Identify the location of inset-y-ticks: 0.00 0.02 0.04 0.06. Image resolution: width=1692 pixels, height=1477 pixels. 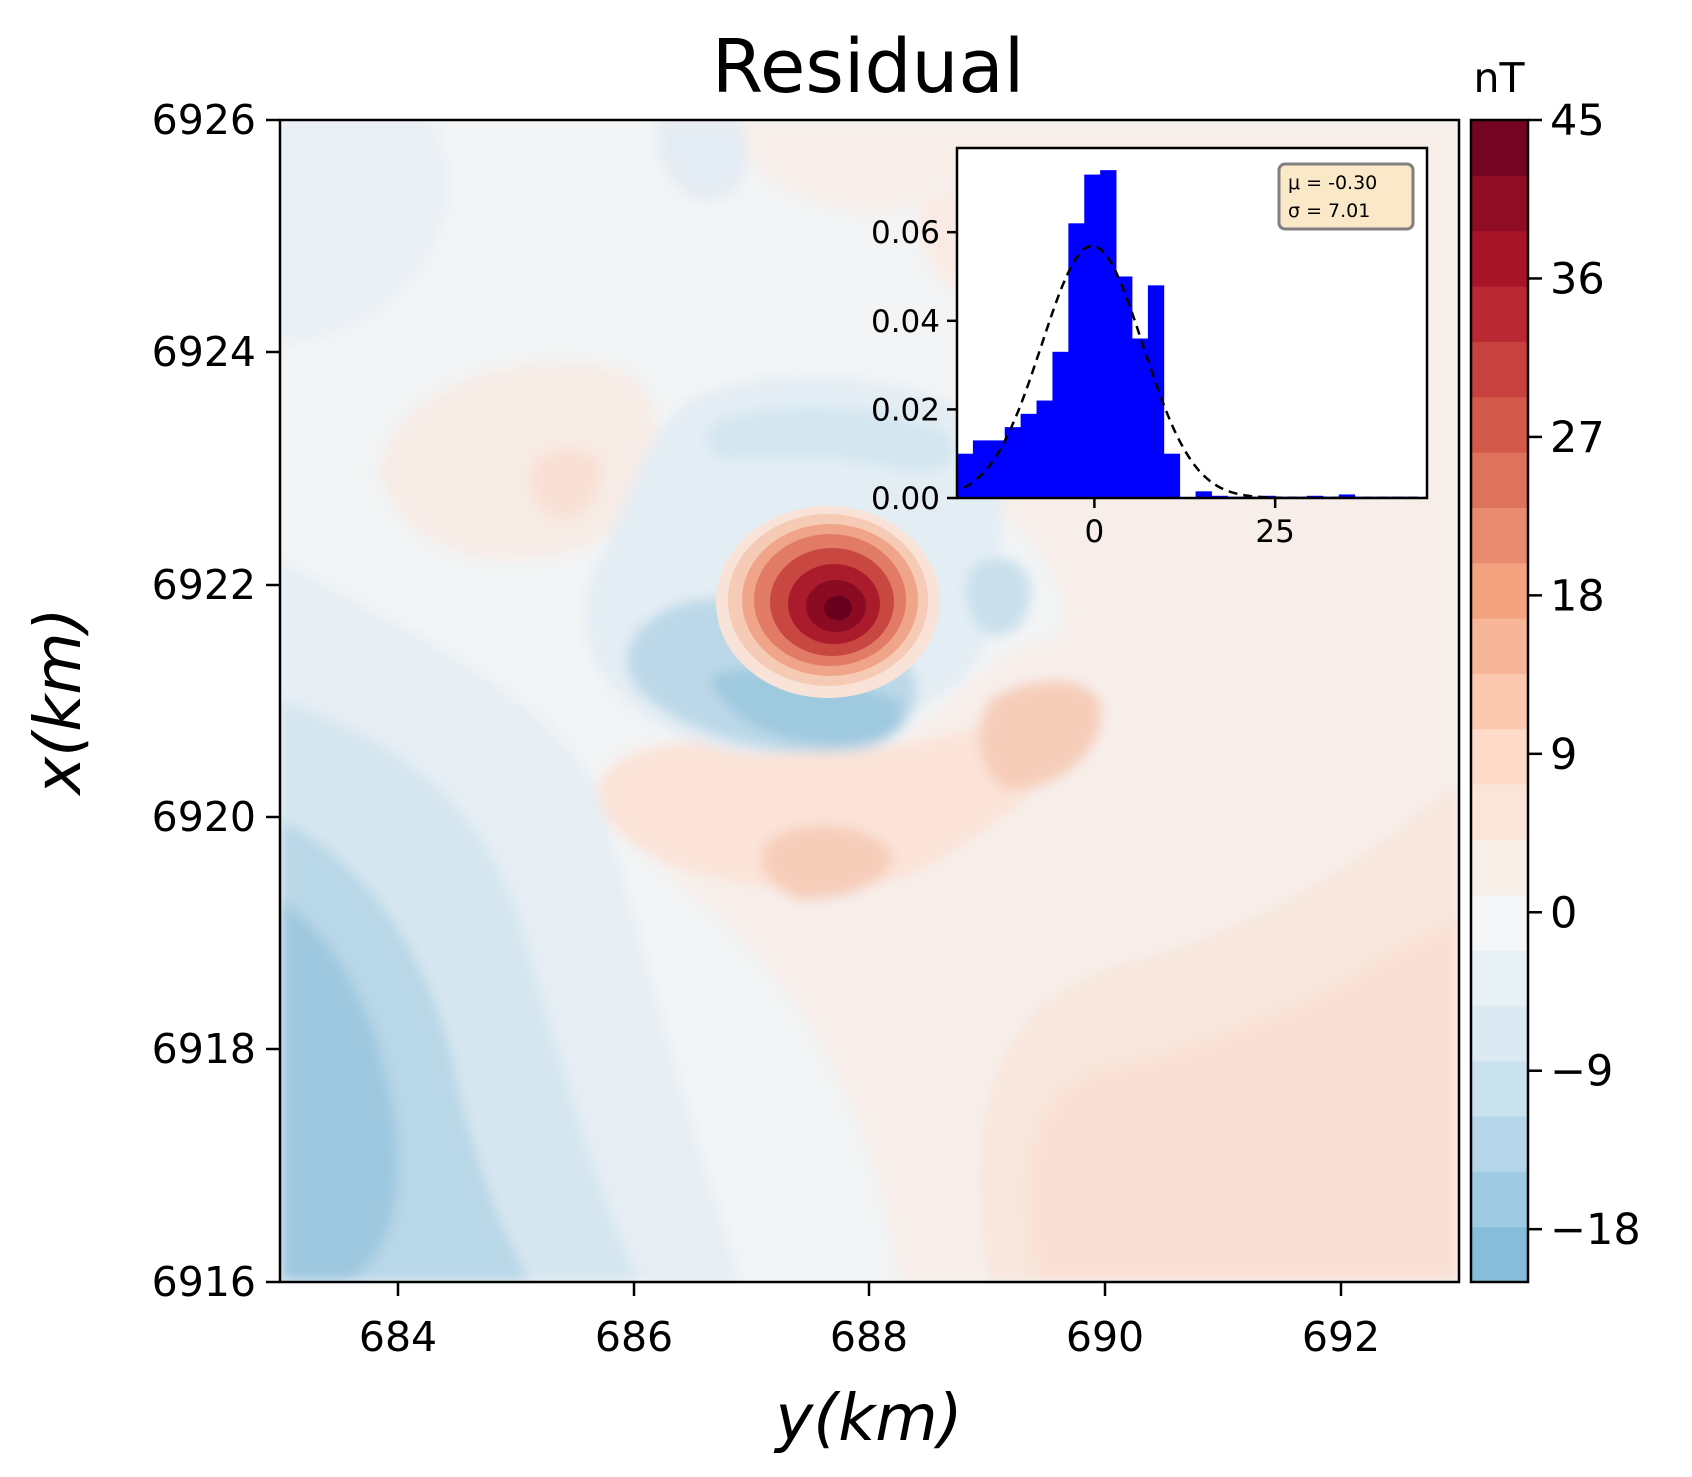
(914, 366).